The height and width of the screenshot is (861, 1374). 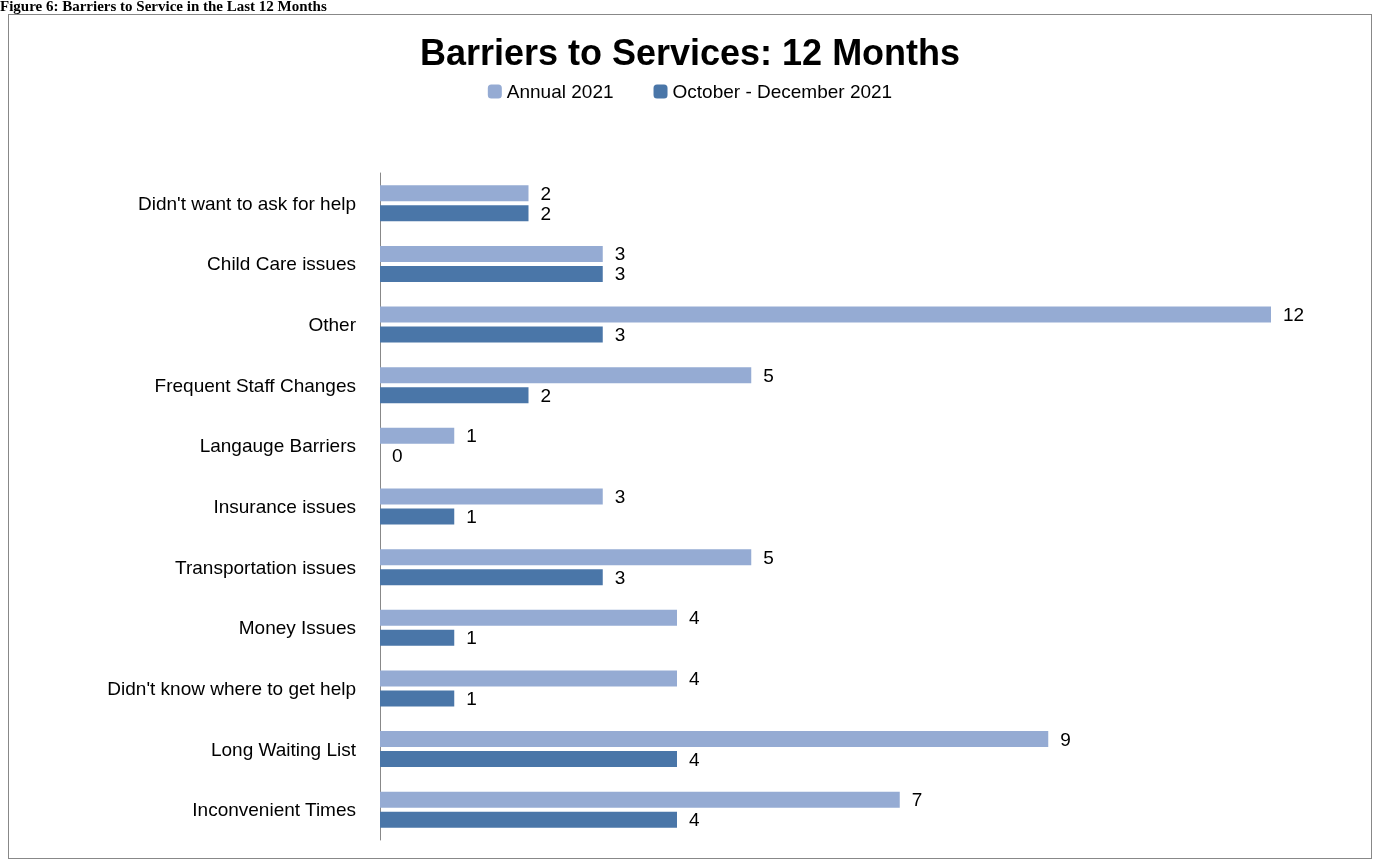 I want to click on y-tick-label: Frequent Staff Changes, so click(x=255, y=385).